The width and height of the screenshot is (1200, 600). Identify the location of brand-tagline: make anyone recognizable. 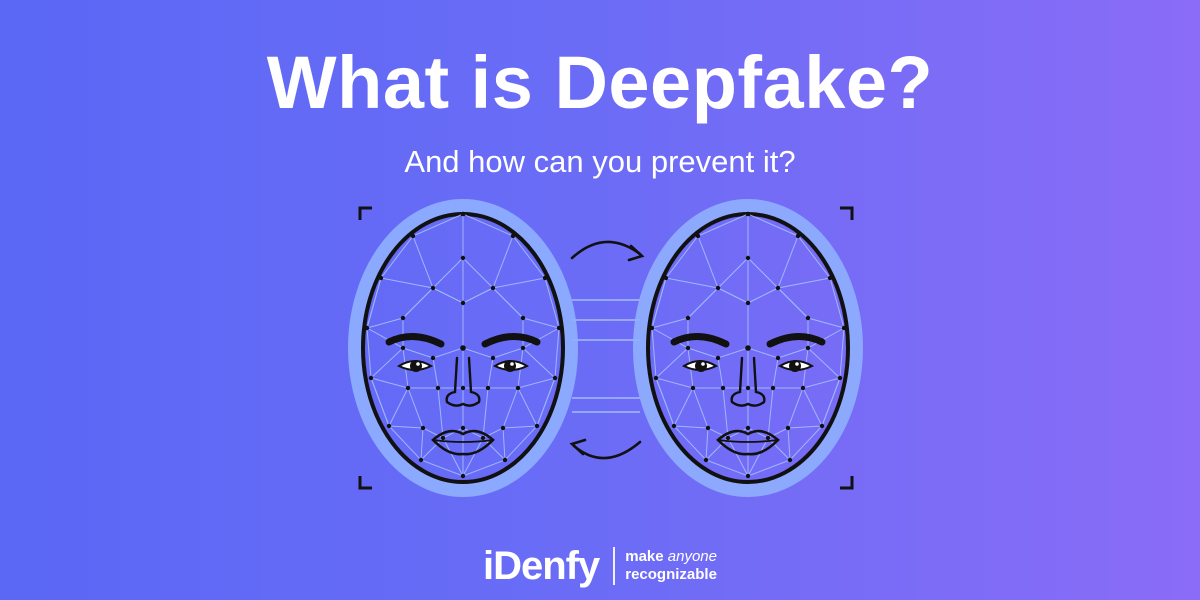
(671, 566).